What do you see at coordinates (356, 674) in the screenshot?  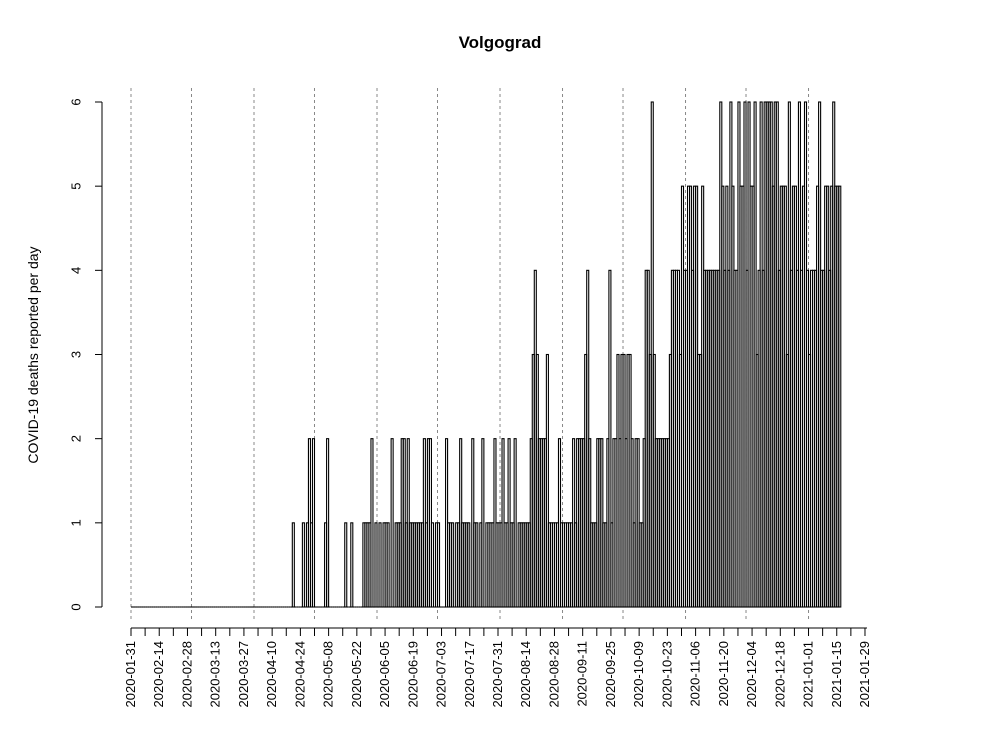 I see `x-tick-label: 2020-05-22` at bounding box center [356, 674].